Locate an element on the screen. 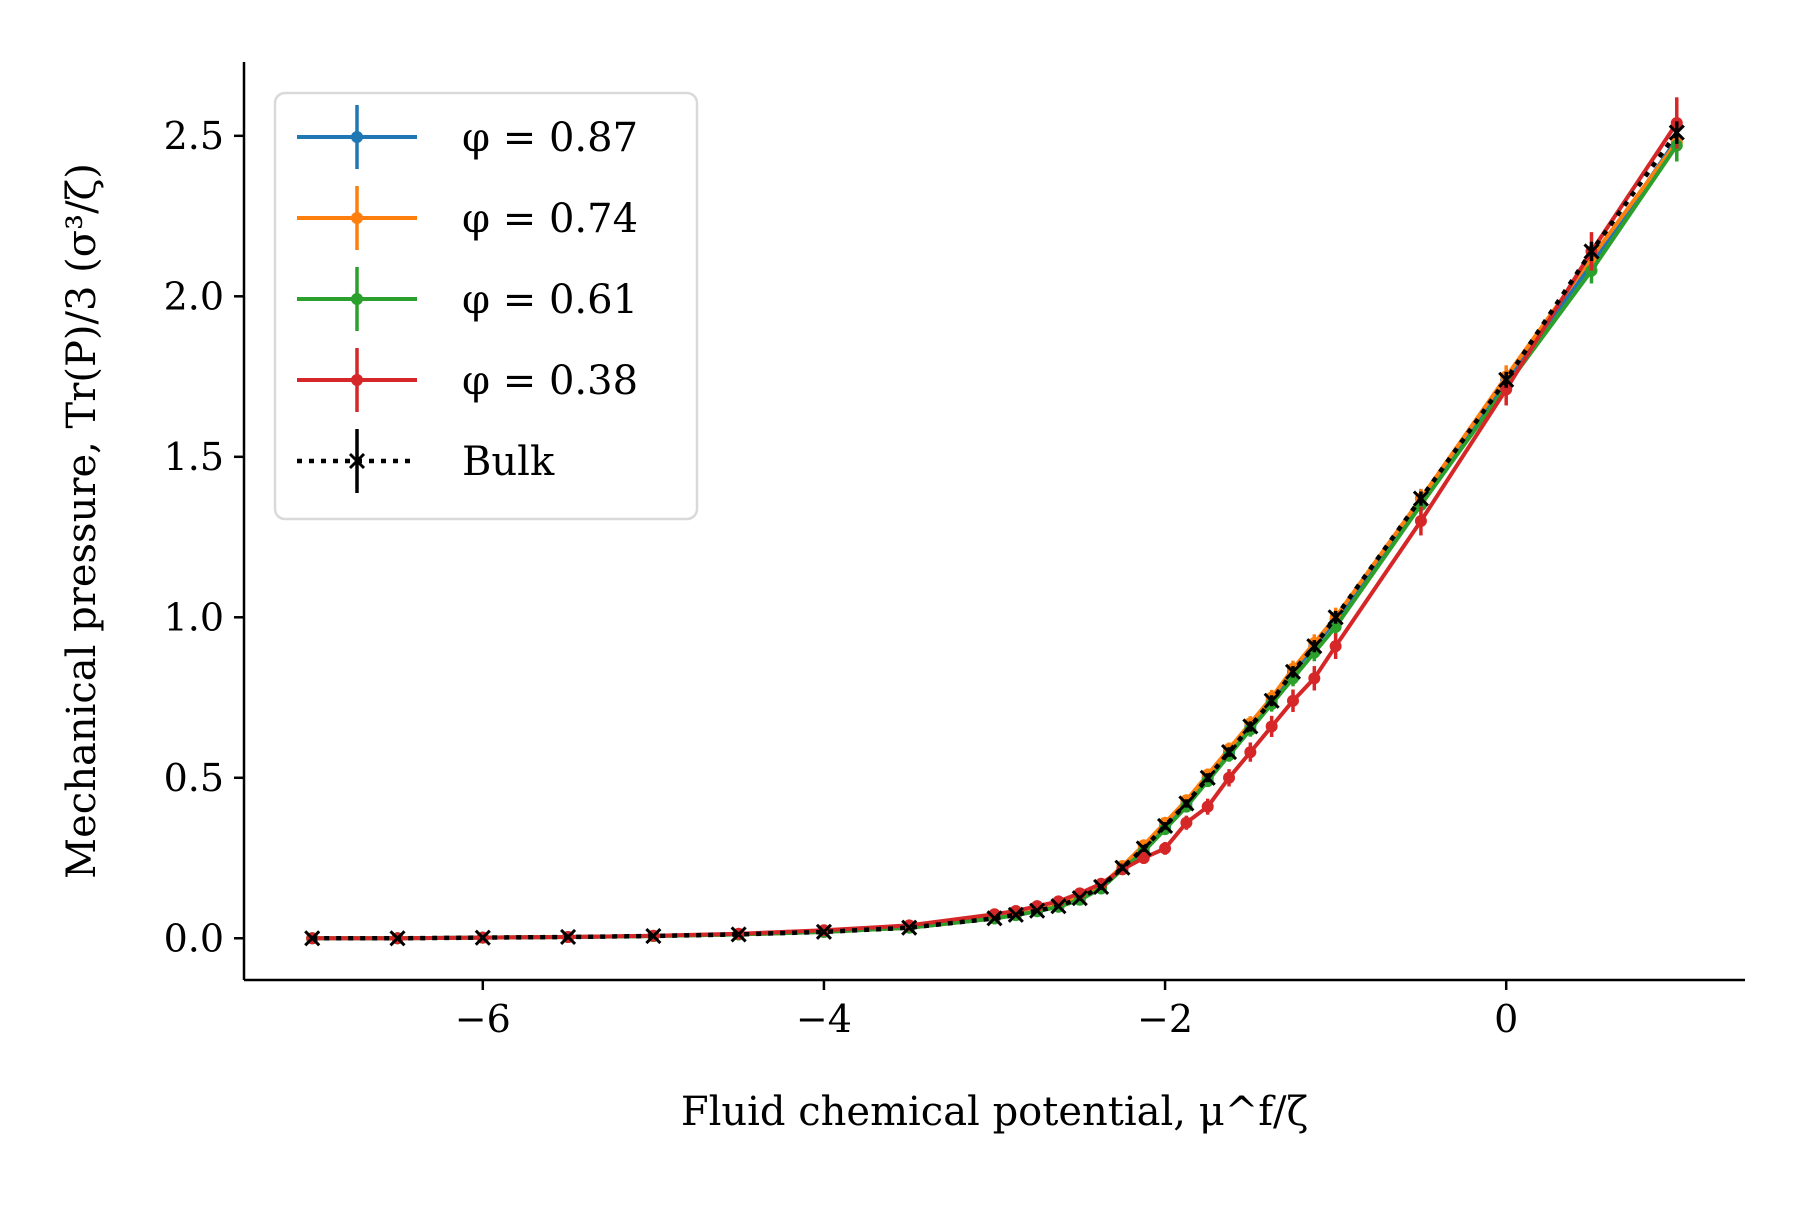 The width and height of the screenshot is (1800, 1205). y-tick-label: 0.5 is located at coordinates (194, 778).